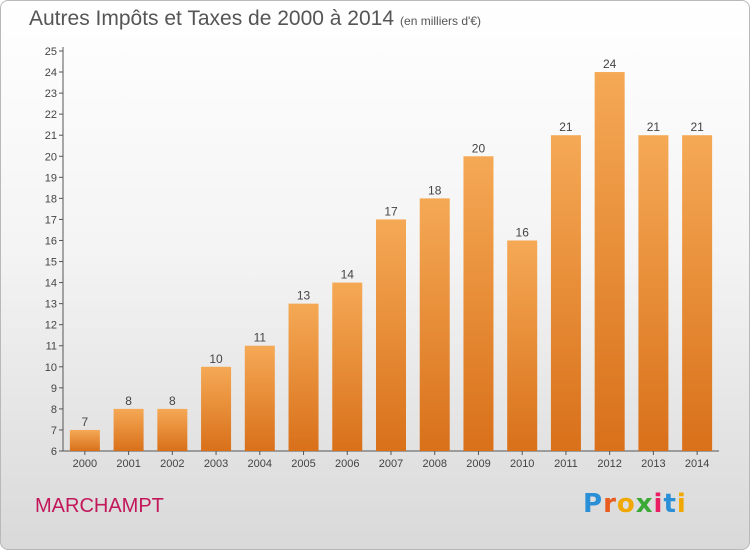  What do you see at coordinates (51, 305) in the screenshot?
I see `y-tick-label: 13` at bounding box center [51, 305].